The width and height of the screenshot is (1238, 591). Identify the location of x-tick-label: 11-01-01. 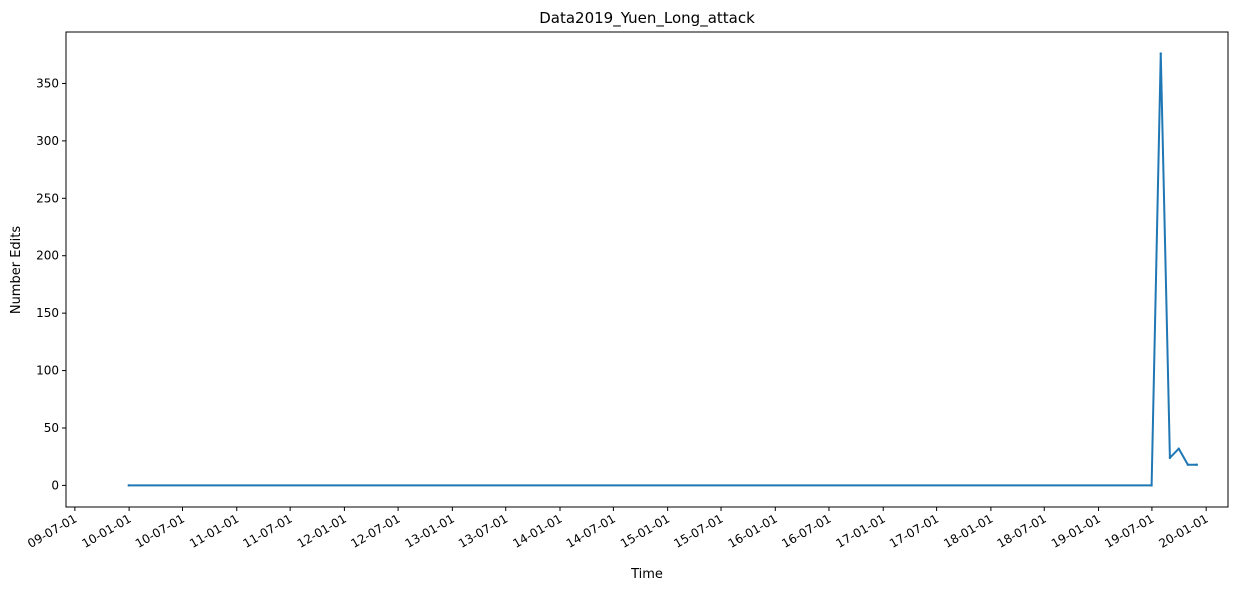
(214, 530).